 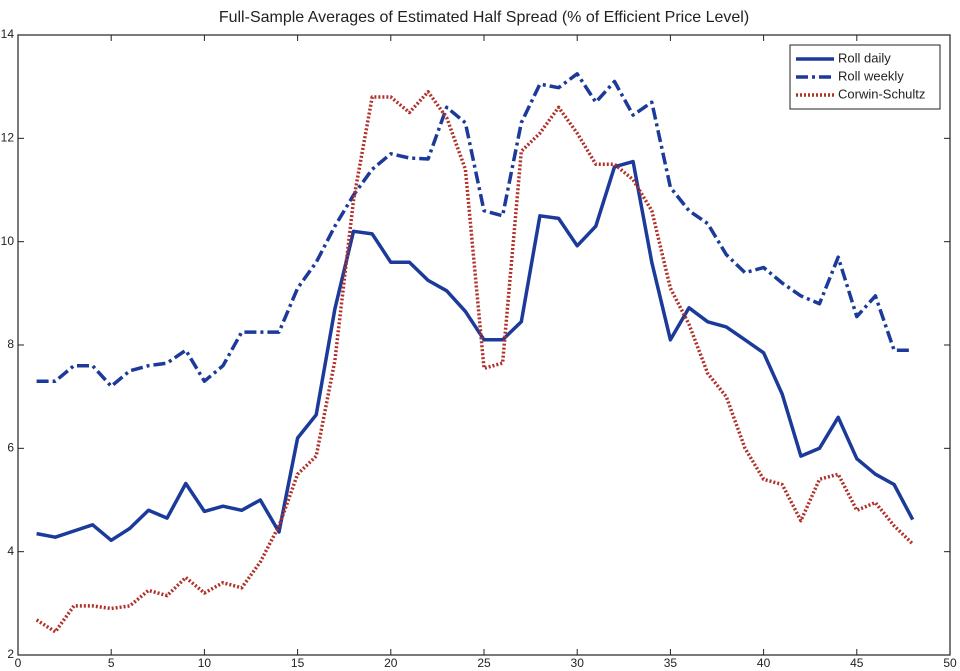 I want to click on y-tick-label: 2, so click(x=10, y=654).